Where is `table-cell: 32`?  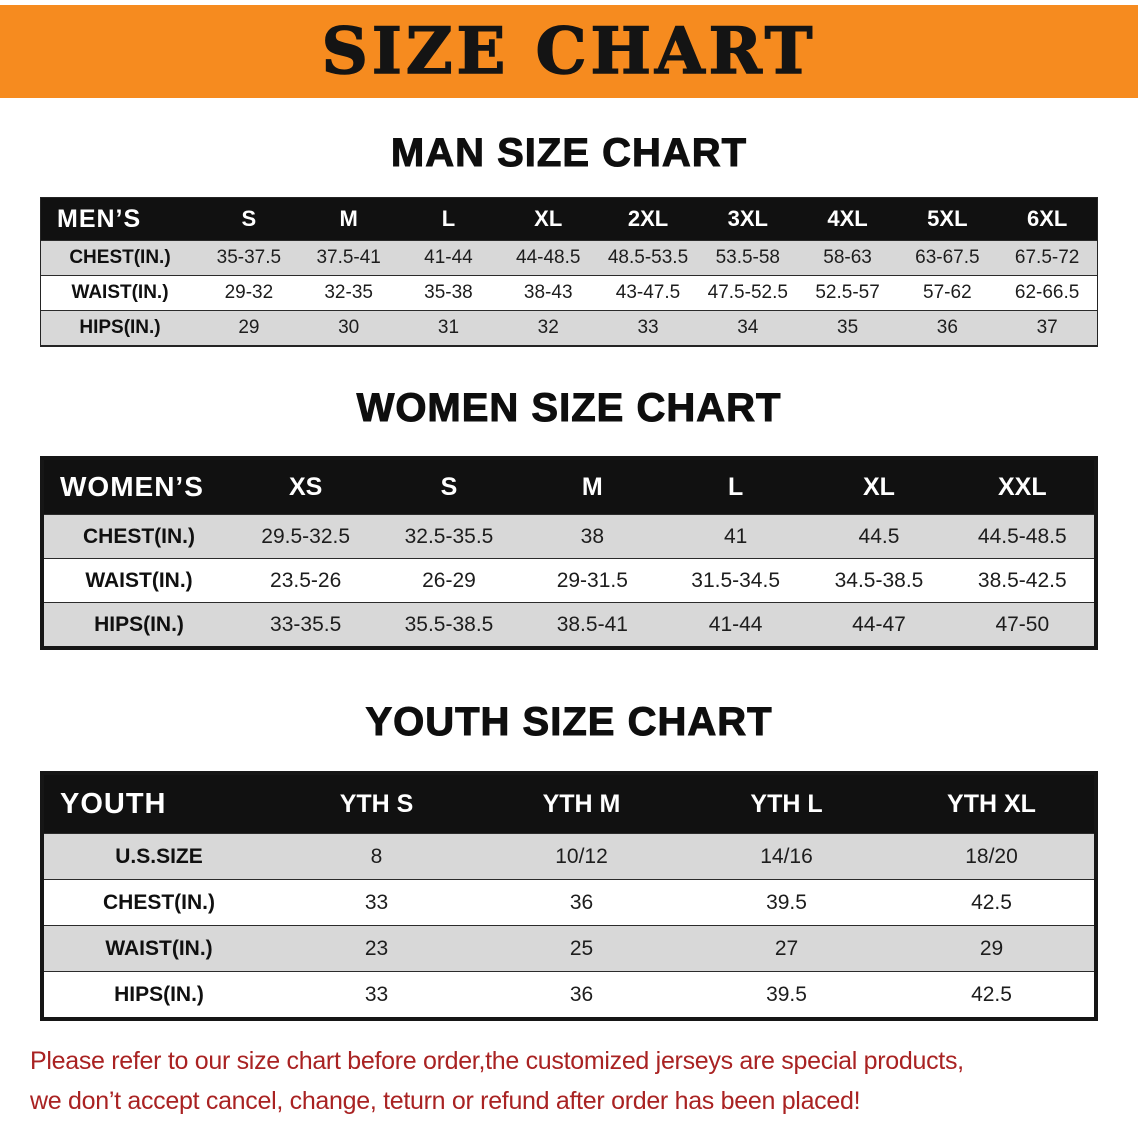
table-cell: 32 is located at coordinates (548, 327).